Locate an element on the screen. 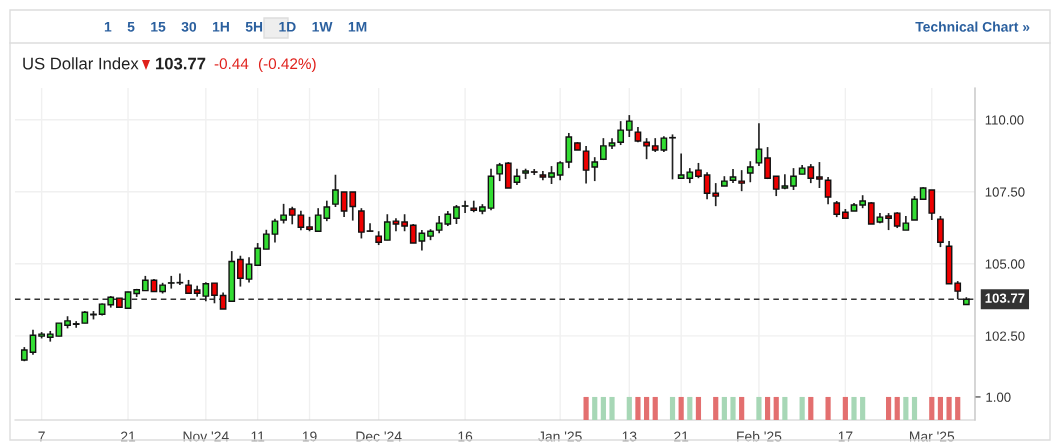  y2-tick-label: 1.00 is located at coordinates (998, 397).